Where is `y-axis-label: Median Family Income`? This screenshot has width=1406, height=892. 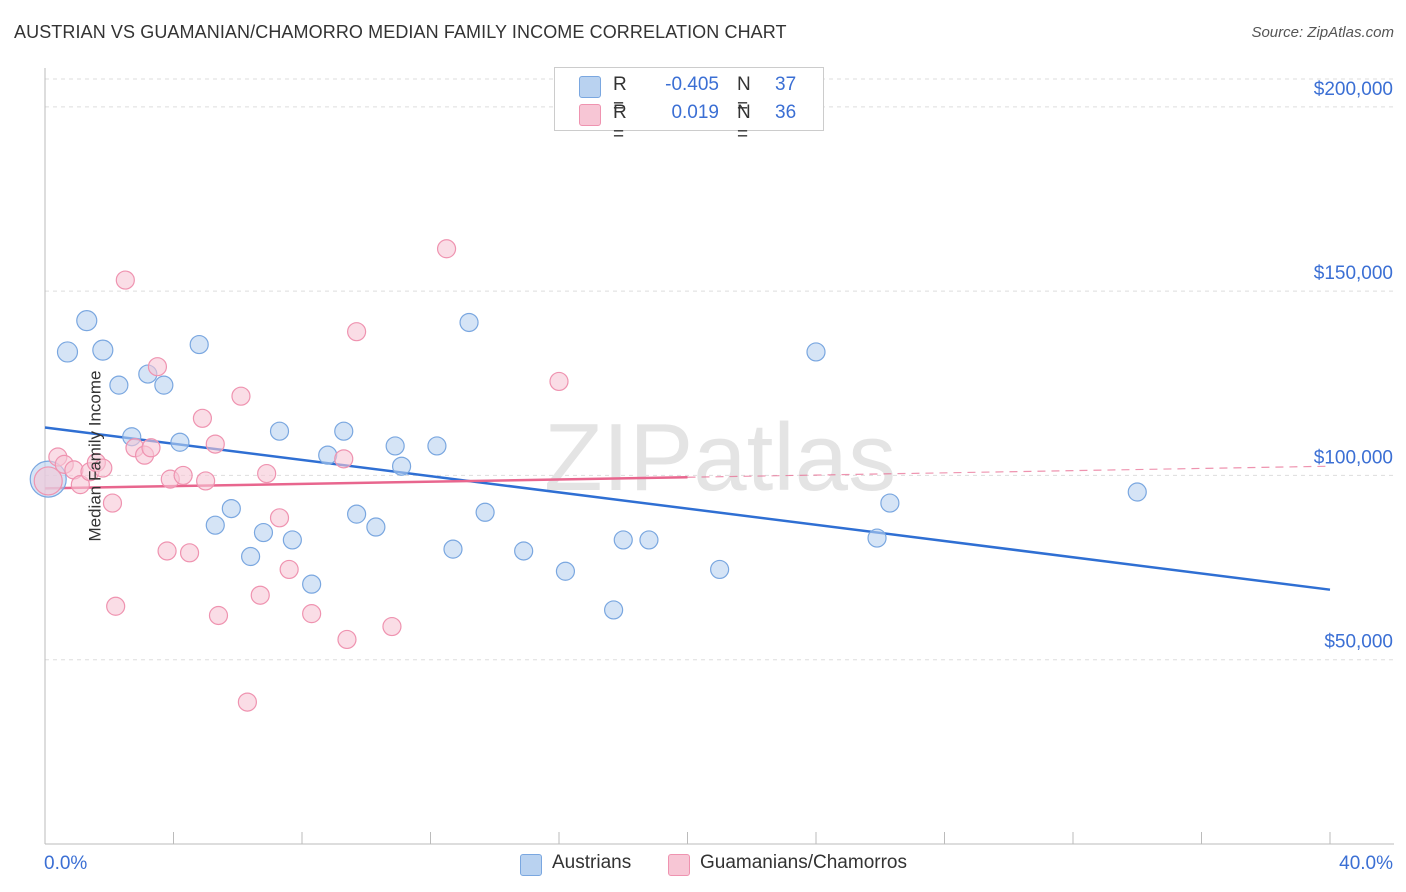
y-axis-label: Median Family Income is located at coordinates (95, 456).